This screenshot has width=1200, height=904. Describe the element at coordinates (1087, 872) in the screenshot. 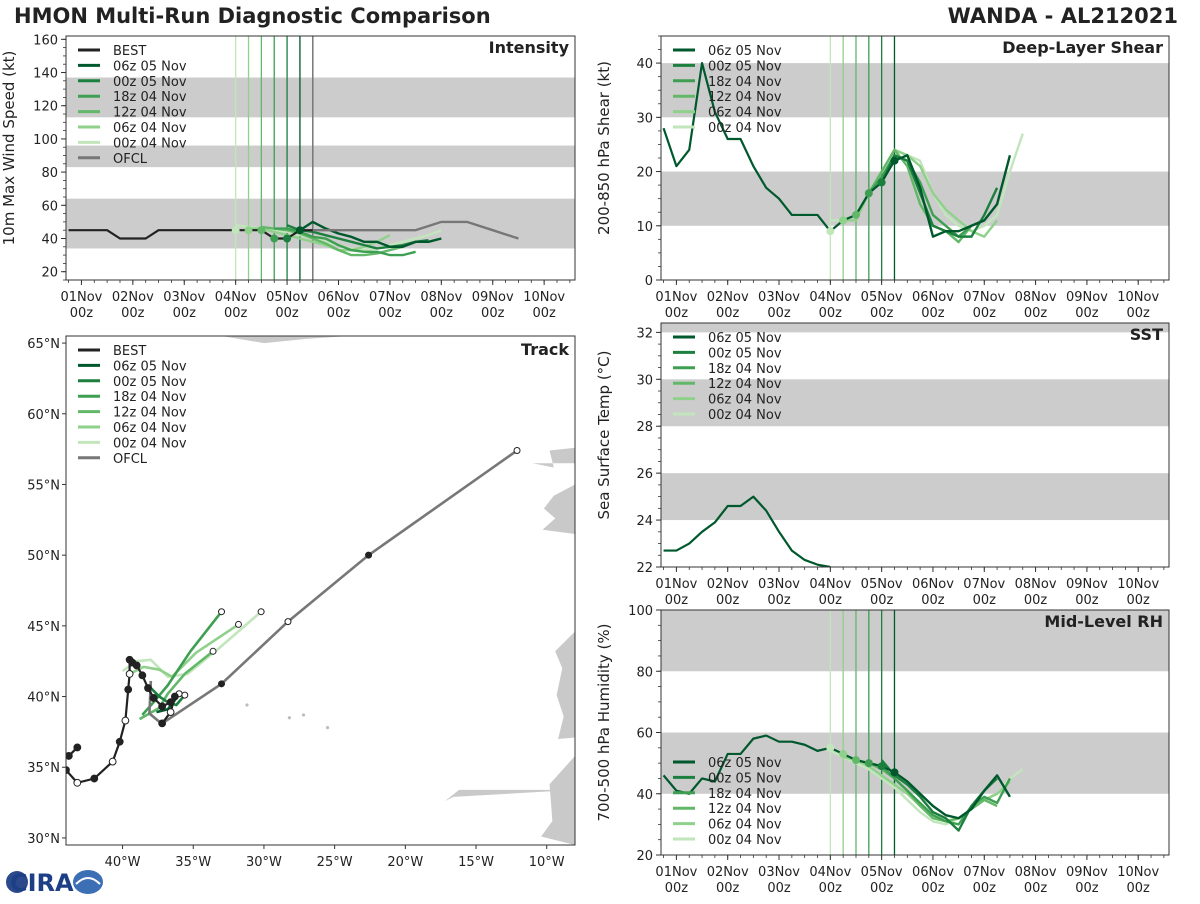

I see `x-tick-label: 09Nov` at that location.